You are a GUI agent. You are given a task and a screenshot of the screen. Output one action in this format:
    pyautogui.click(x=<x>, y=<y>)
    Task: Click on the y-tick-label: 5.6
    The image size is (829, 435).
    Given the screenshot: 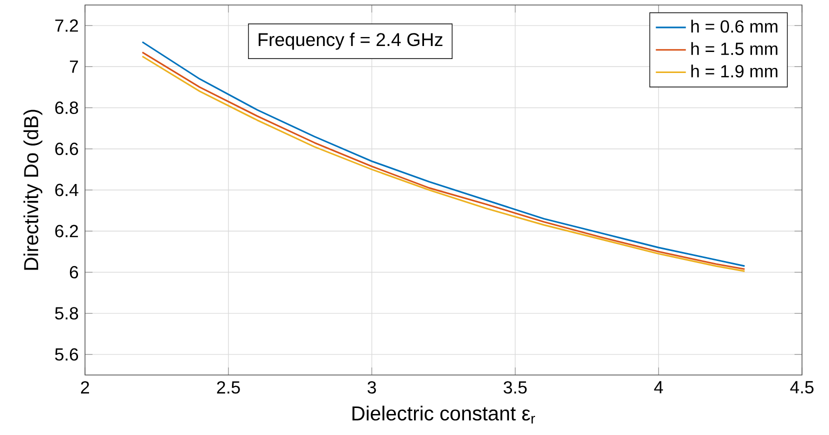 What is the action you would take?
    pyautogui.click(x=66, y=354)
    